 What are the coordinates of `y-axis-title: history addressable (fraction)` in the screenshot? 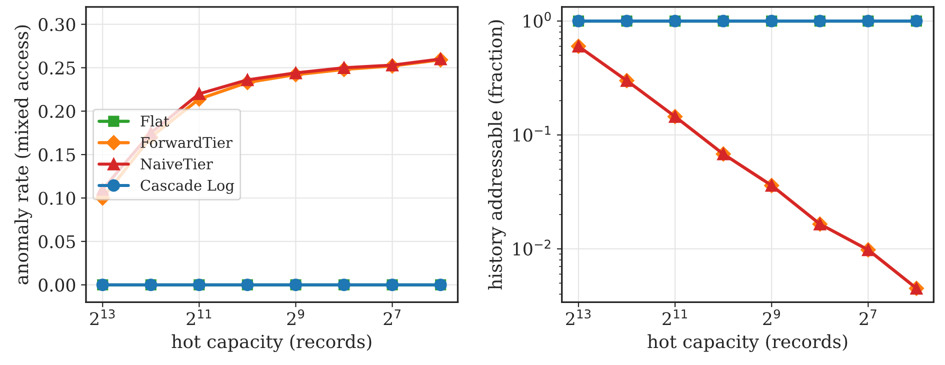 It's located at (497, 155).